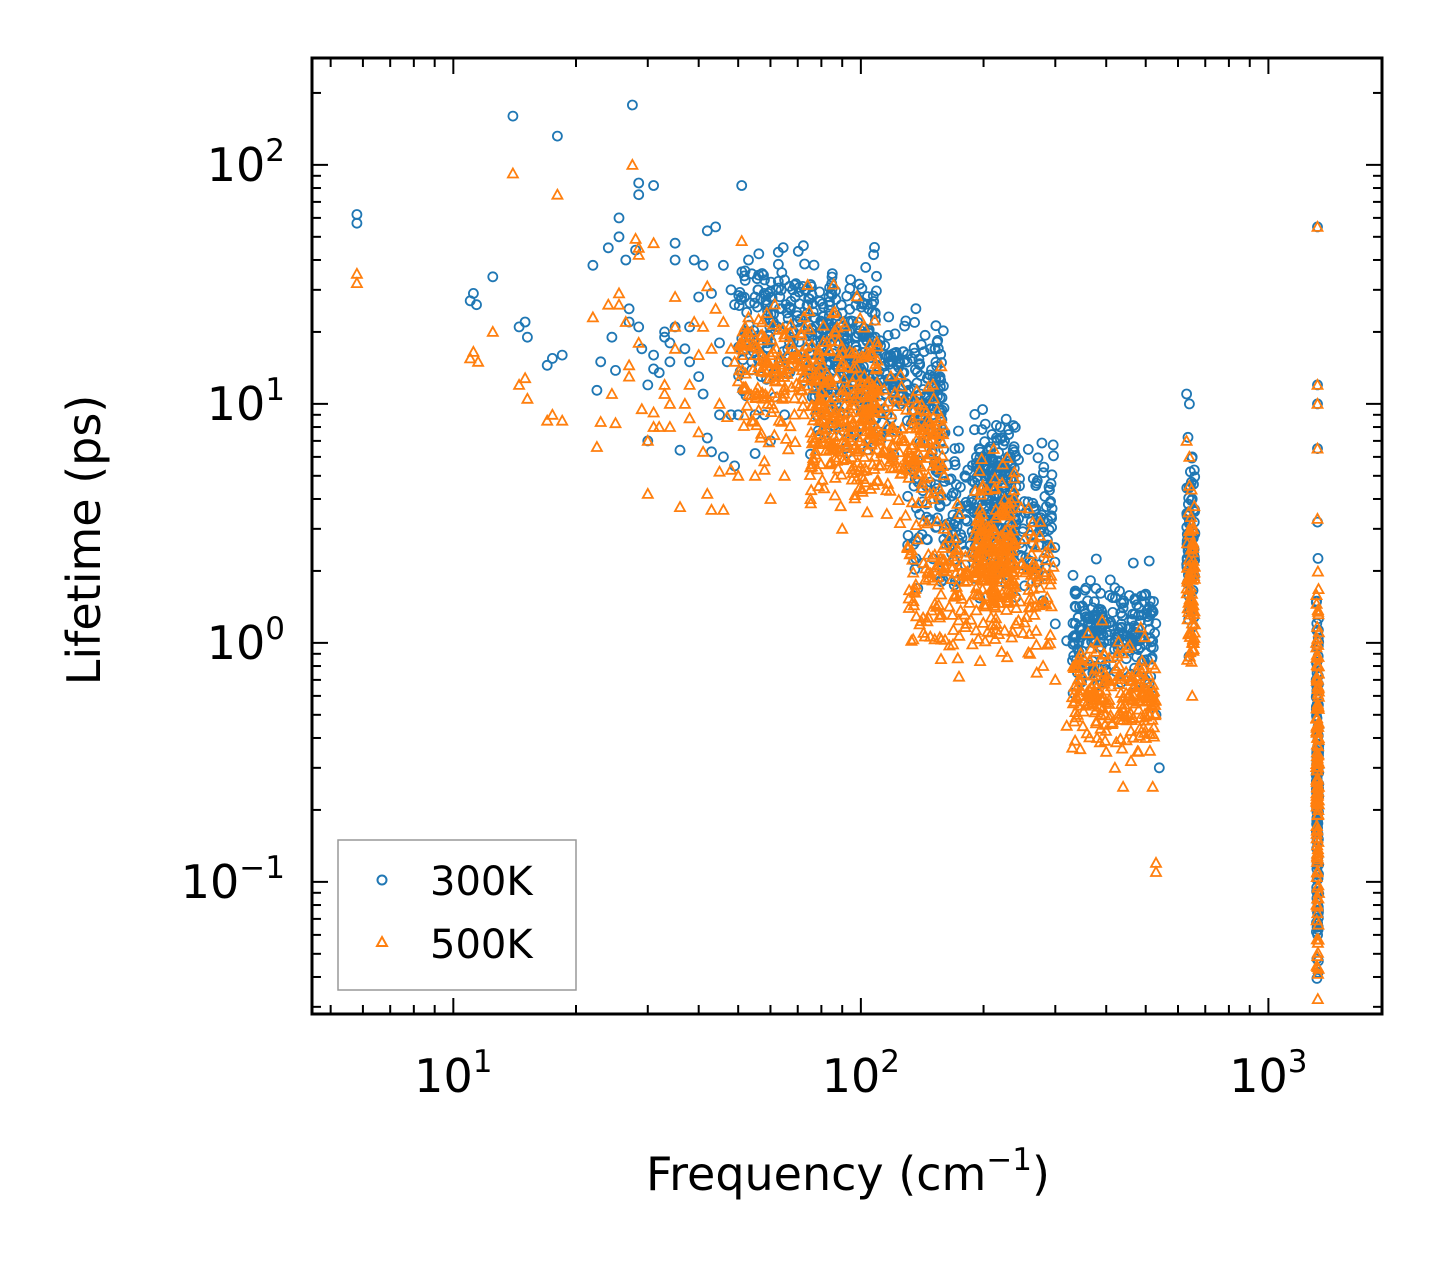  Describe the element at coordinates (382, 940) in the screenshot. I see `legend-marker-500k` at that location.